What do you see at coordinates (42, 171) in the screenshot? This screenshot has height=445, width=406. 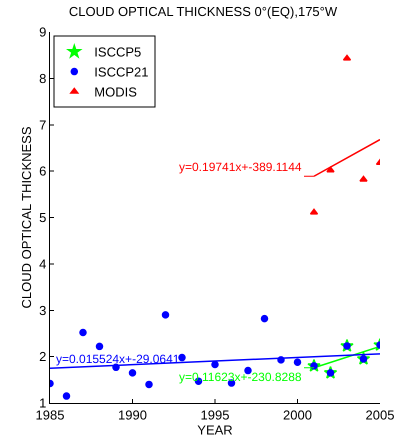 I see `y-tick-label: 6` at bounding box center [42, 171].